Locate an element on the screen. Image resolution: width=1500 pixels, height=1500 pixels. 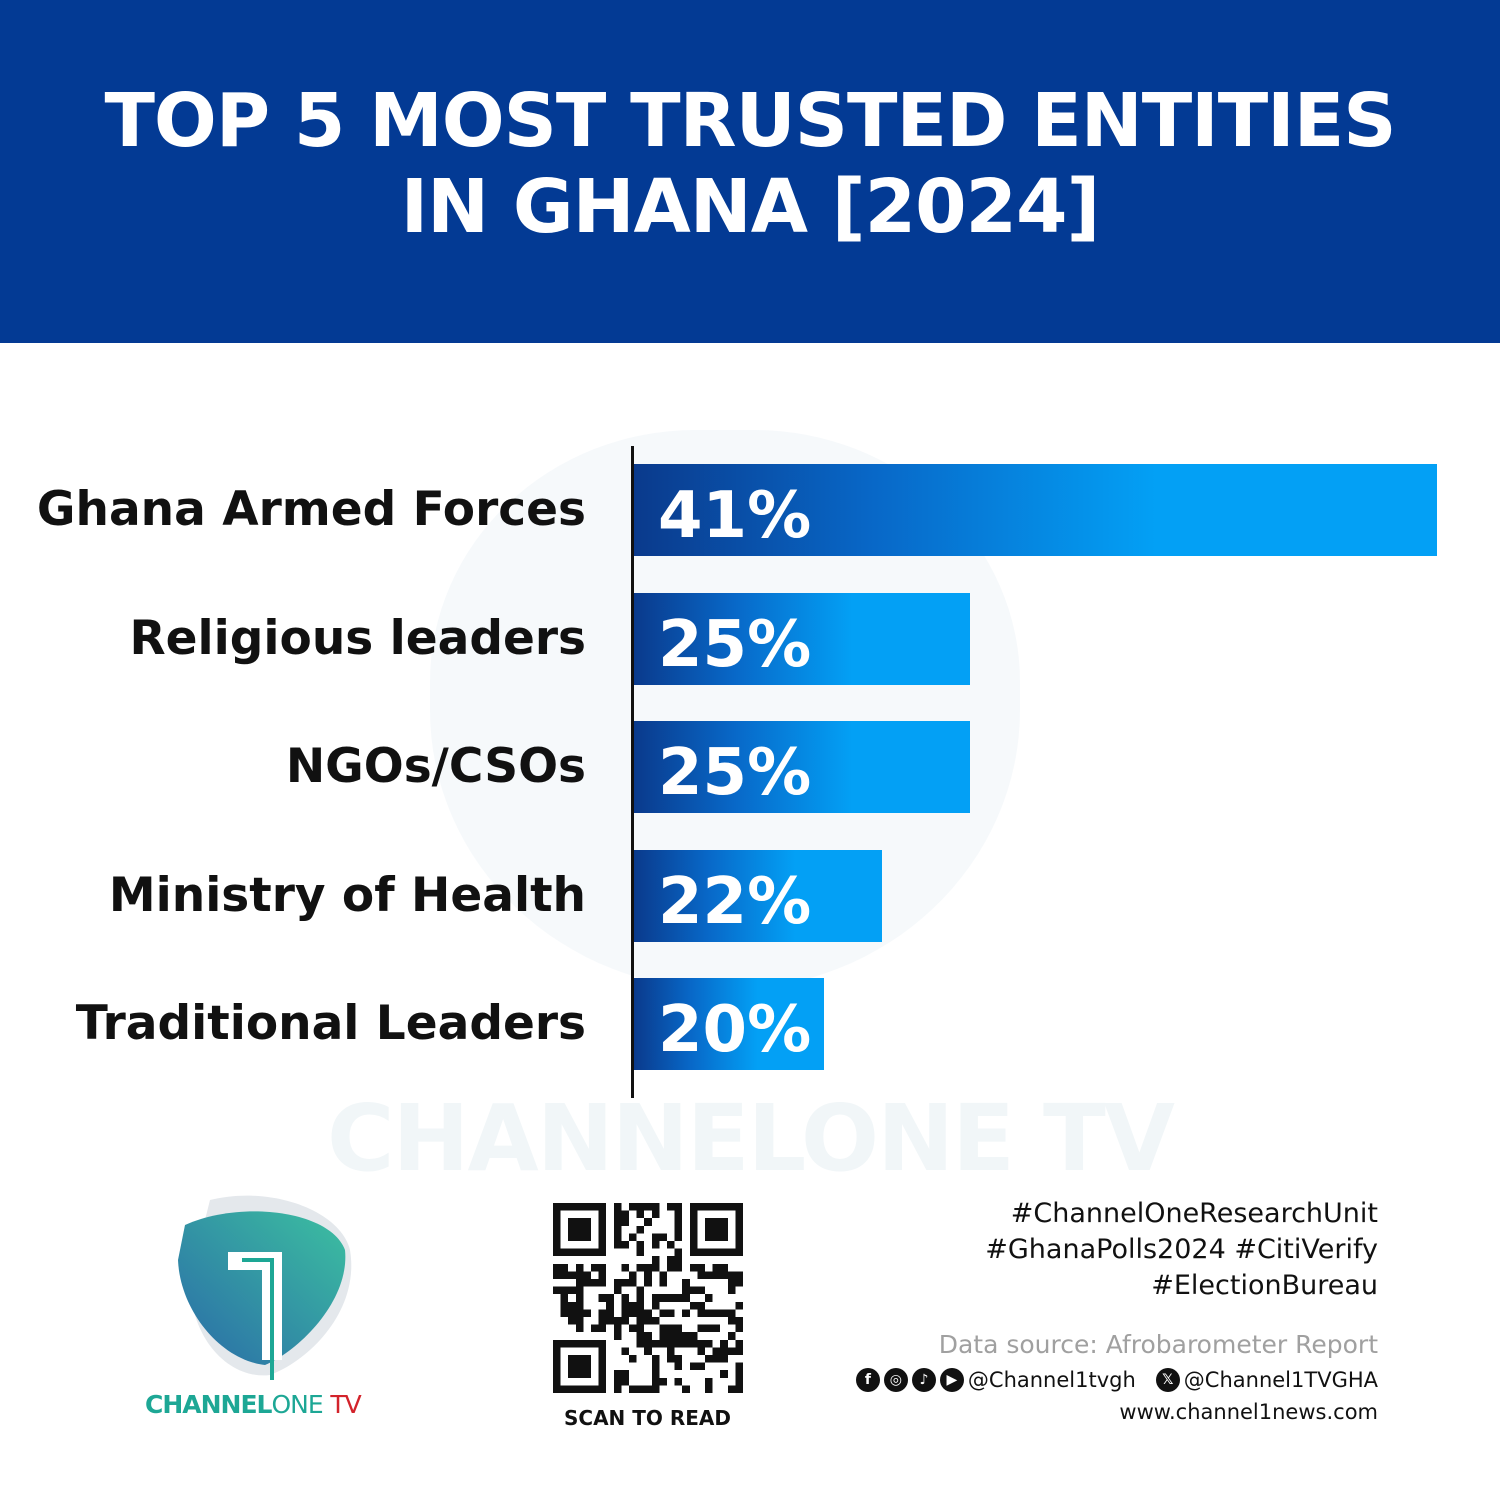
category-label: Traditional Leaders is located at coordinates (330, 1023).